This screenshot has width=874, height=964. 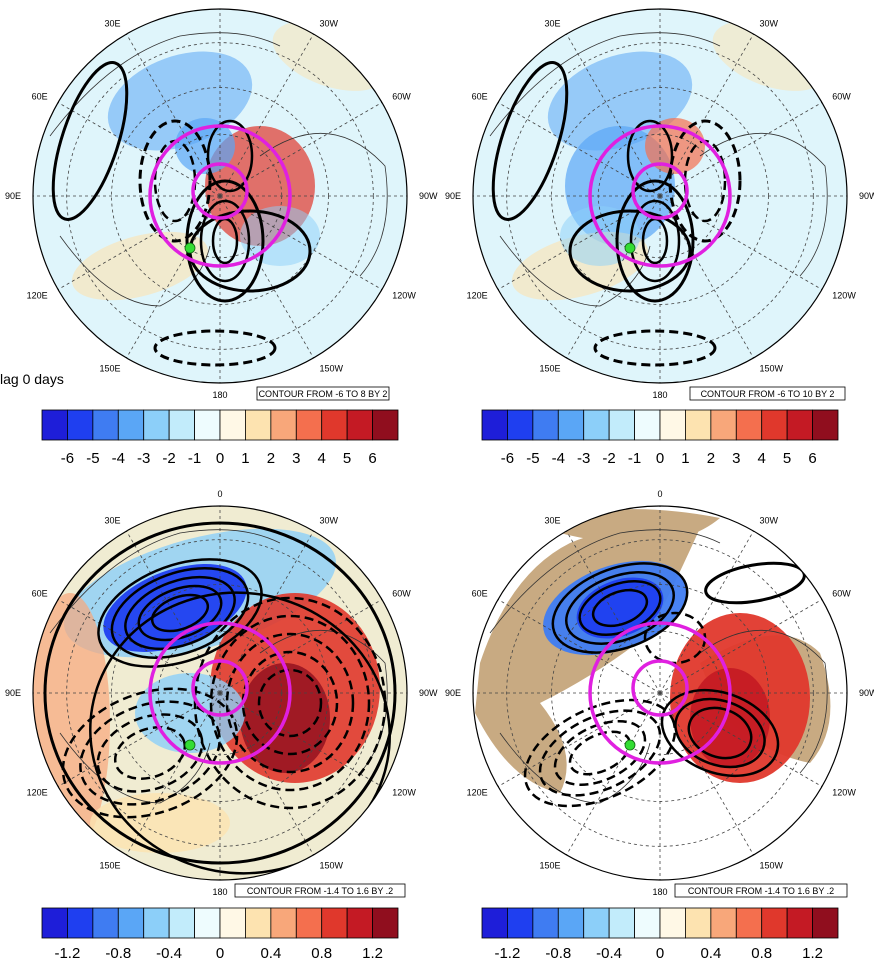 I want to click on longitude-label: 30E, so click(x=112, y=521).